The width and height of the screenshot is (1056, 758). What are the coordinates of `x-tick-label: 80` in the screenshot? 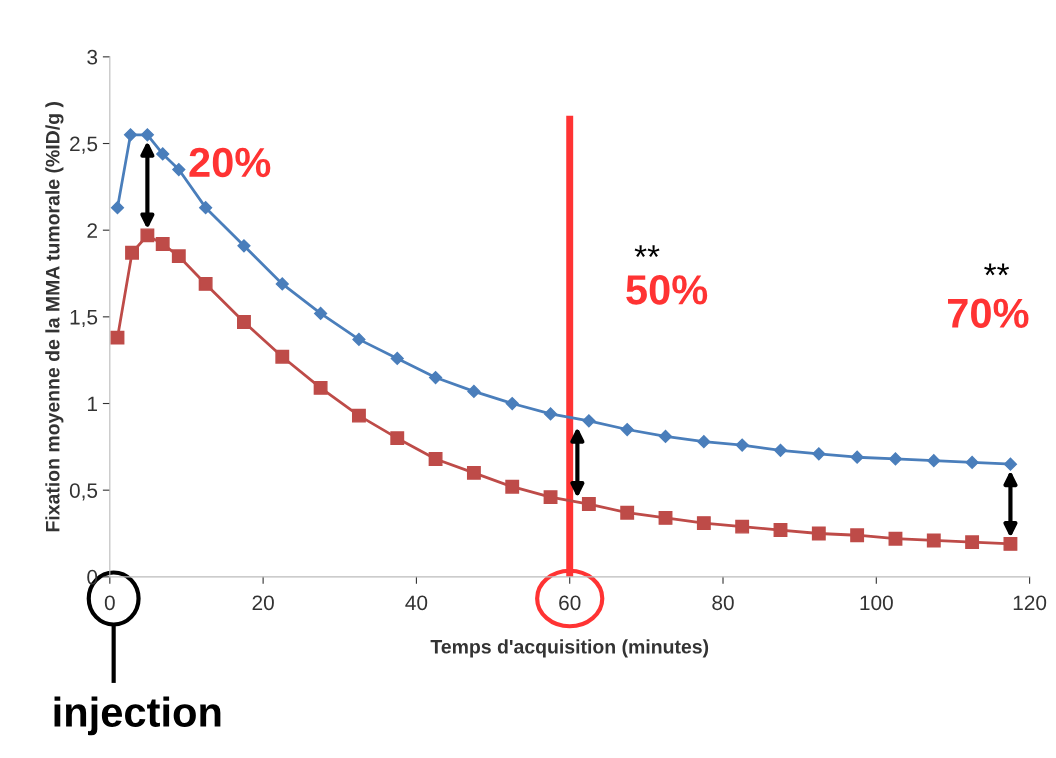 It's located at (723, 603).